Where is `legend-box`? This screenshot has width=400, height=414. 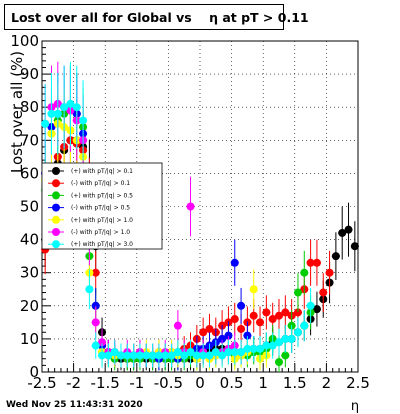
legend-box is located at coordinates (102, 206).